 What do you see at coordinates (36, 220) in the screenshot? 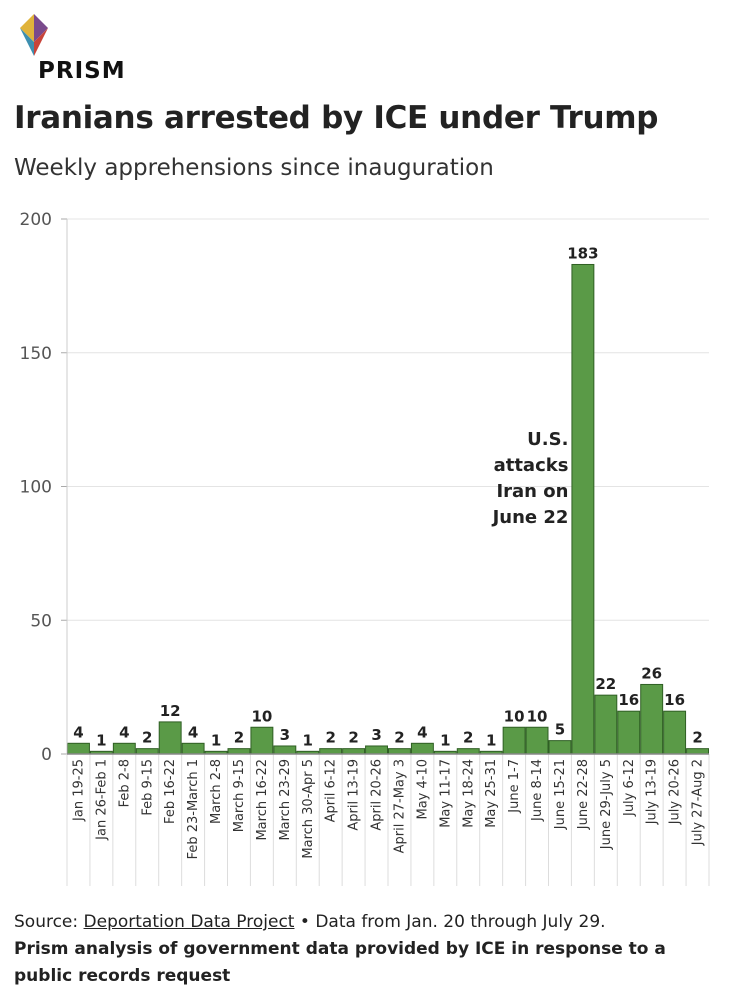
I see `y-tick-label: 200` at bounding box center [36, 220].